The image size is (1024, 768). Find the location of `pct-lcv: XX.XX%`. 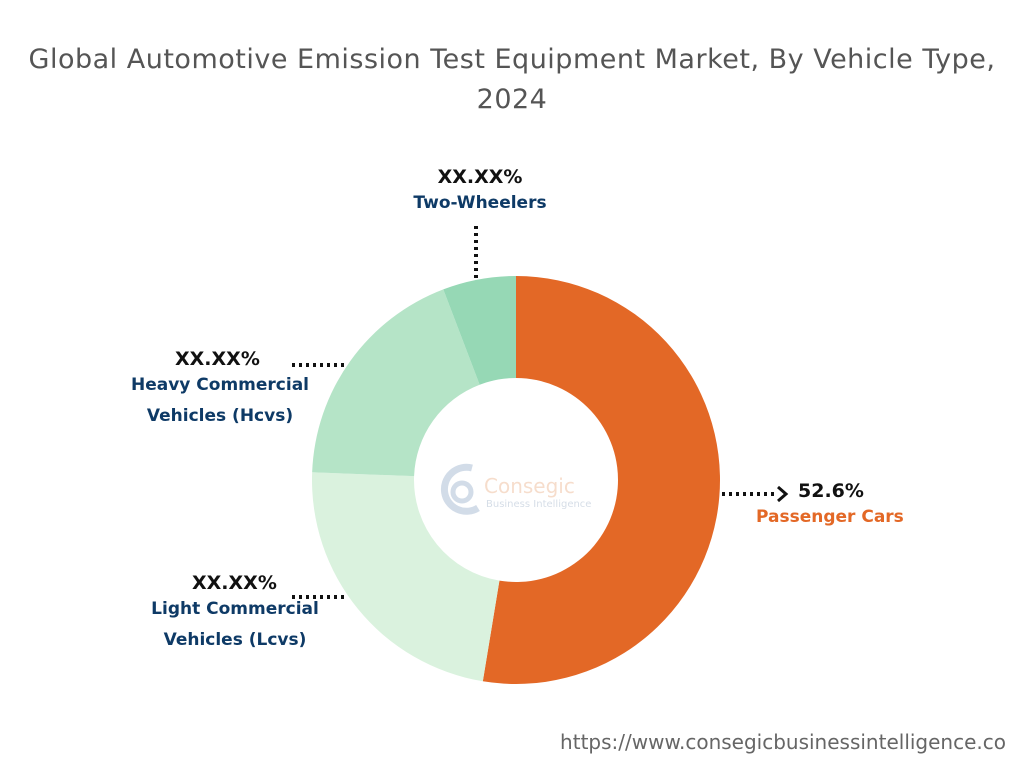

pct-lcv: XX.XX% is located at coordinates (234, 583).